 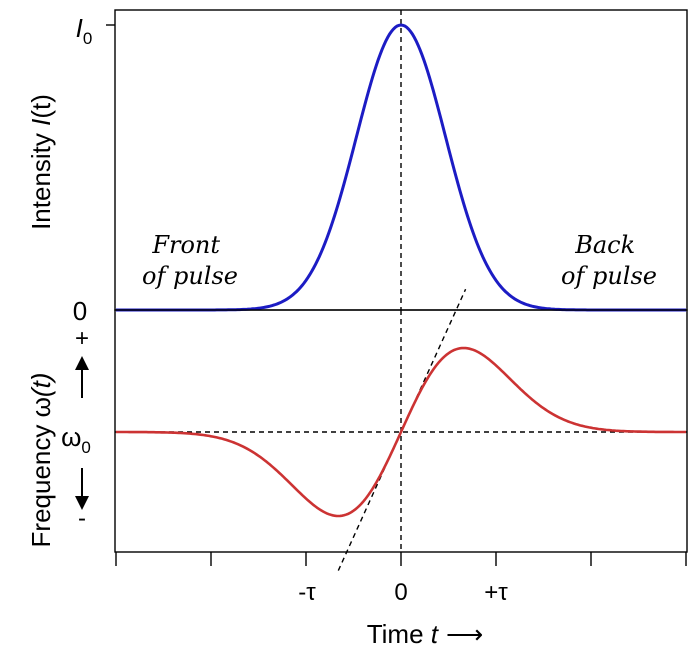 What do you see at coordinates (496, 592) in the screenshot?
I see `xtick-label-plus-tau: +τ` at bounding box center [496, 592].